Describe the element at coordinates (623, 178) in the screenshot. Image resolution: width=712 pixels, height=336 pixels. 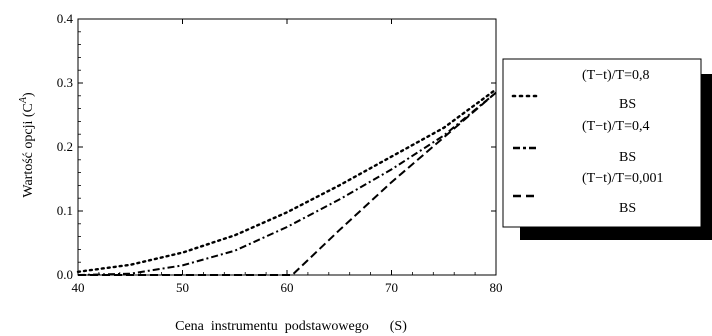
I see `legend-label-3: (T−t)/T=0,001` at that location.